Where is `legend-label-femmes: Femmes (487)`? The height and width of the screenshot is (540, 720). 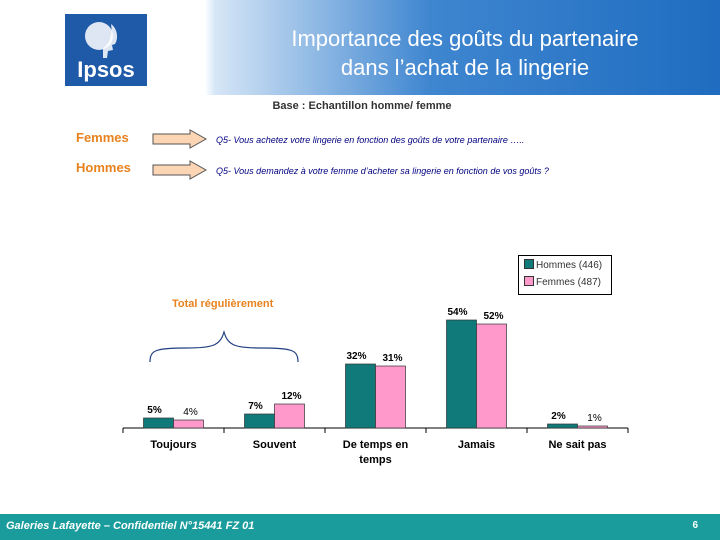 legend-label-femmes: Femmes (487) is located at coordinates (569, 282).